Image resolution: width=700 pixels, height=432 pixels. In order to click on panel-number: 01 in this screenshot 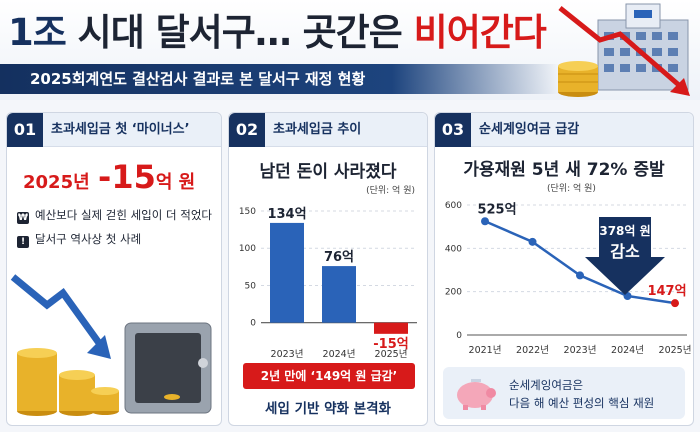, I will do `click(25, 130)`.